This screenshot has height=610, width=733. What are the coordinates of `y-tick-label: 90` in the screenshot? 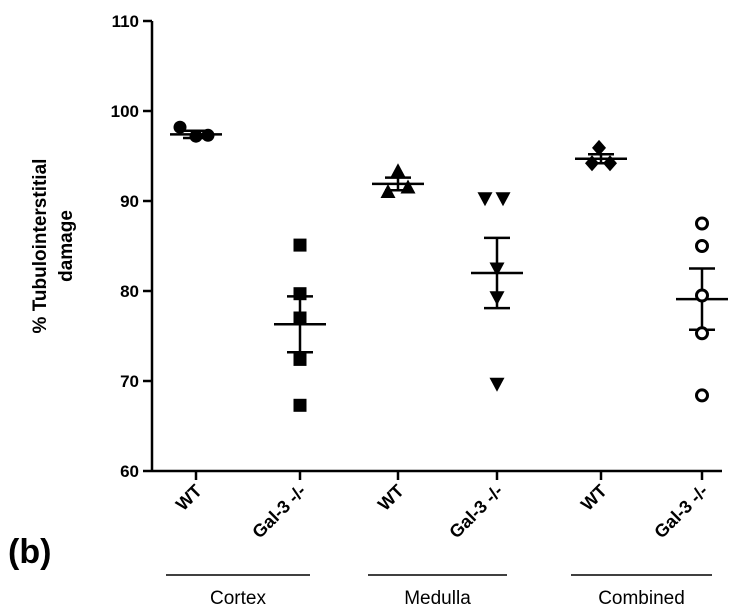 It's located at (129, 201).